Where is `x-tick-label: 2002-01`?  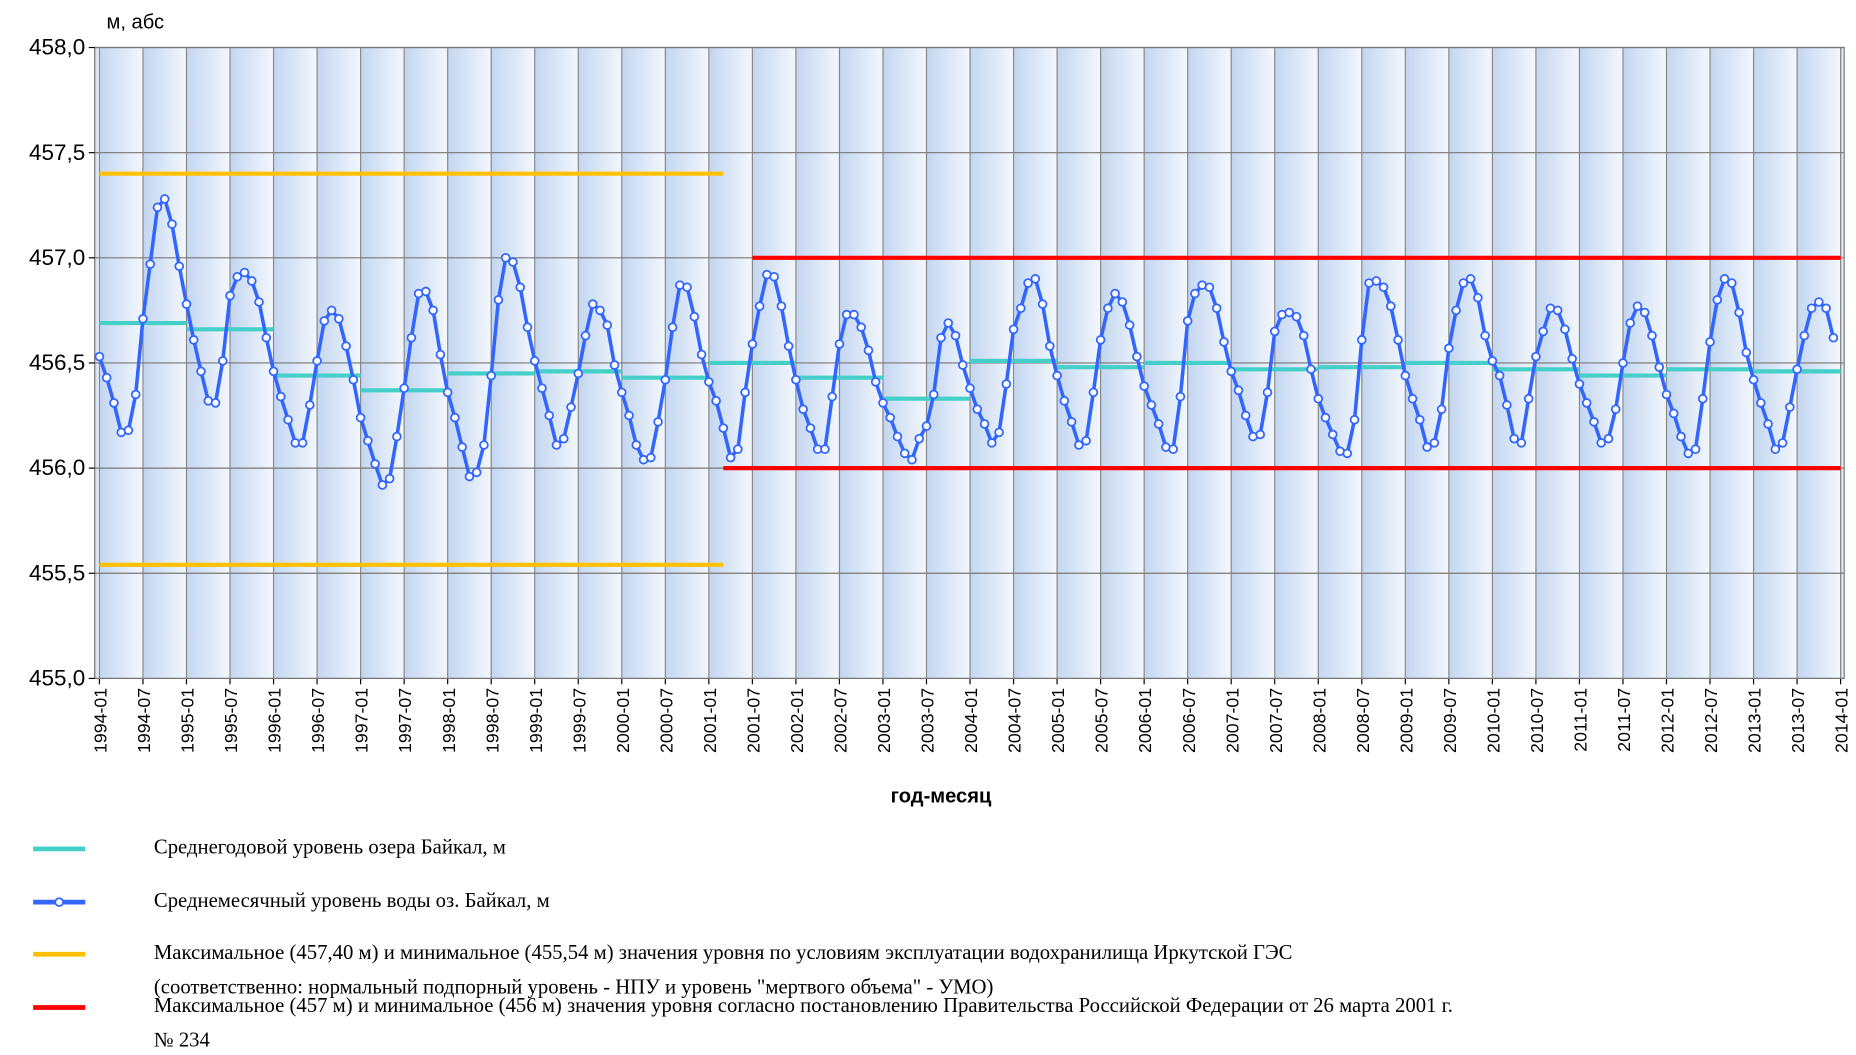 x-tick-label: 2002-01 is located at coordinates (797, 720).